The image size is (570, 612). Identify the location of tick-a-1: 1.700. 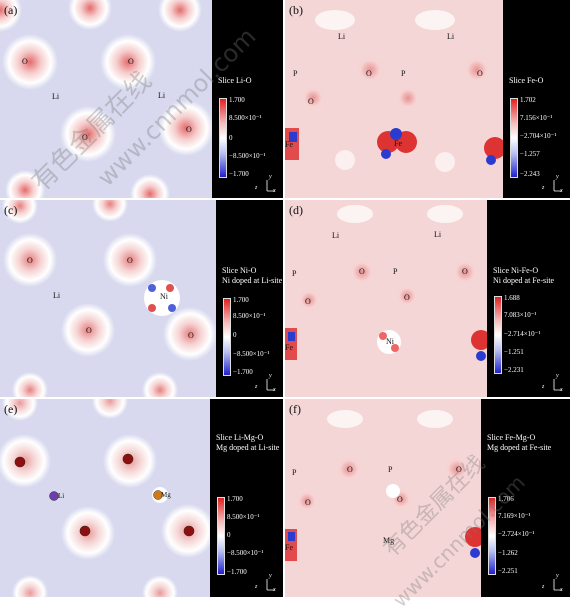
(237, 100).